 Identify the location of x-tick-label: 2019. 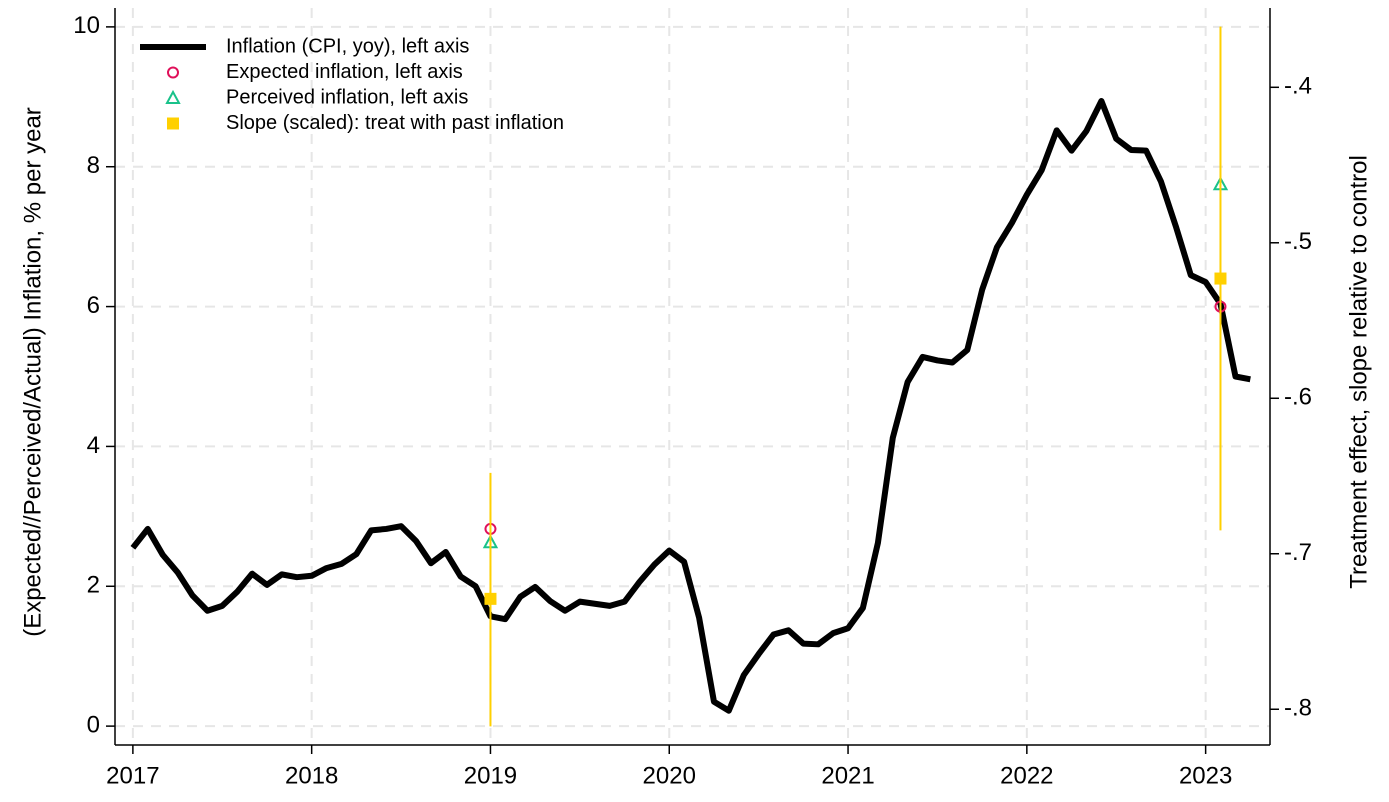
(490, 775).